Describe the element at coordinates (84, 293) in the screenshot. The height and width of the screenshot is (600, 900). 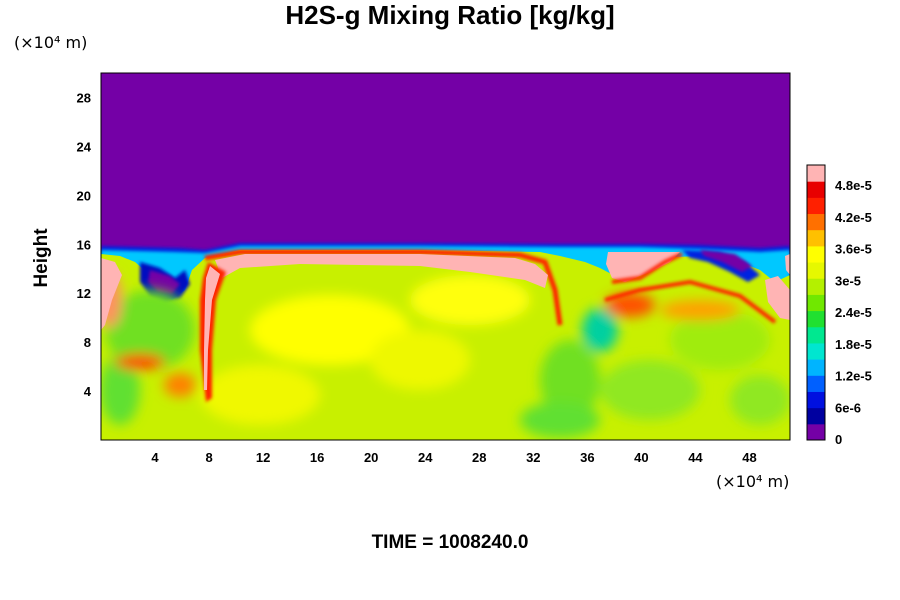
I see `y-tick-label: 12` at that location.